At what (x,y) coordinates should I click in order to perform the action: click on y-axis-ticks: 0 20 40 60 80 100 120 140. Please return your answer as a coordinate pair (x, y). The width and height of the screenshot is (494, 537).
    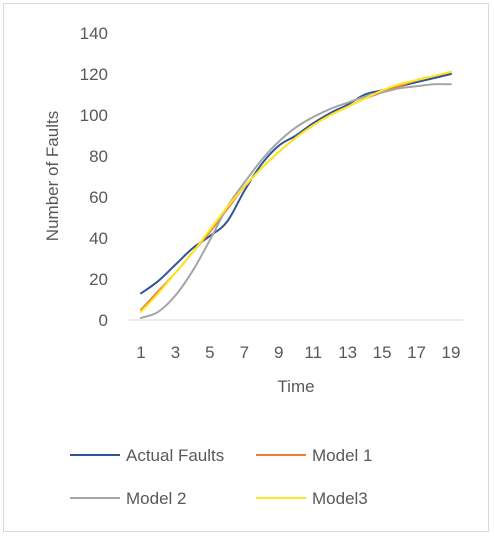
    Looking at the image, I should click on (94, 177).